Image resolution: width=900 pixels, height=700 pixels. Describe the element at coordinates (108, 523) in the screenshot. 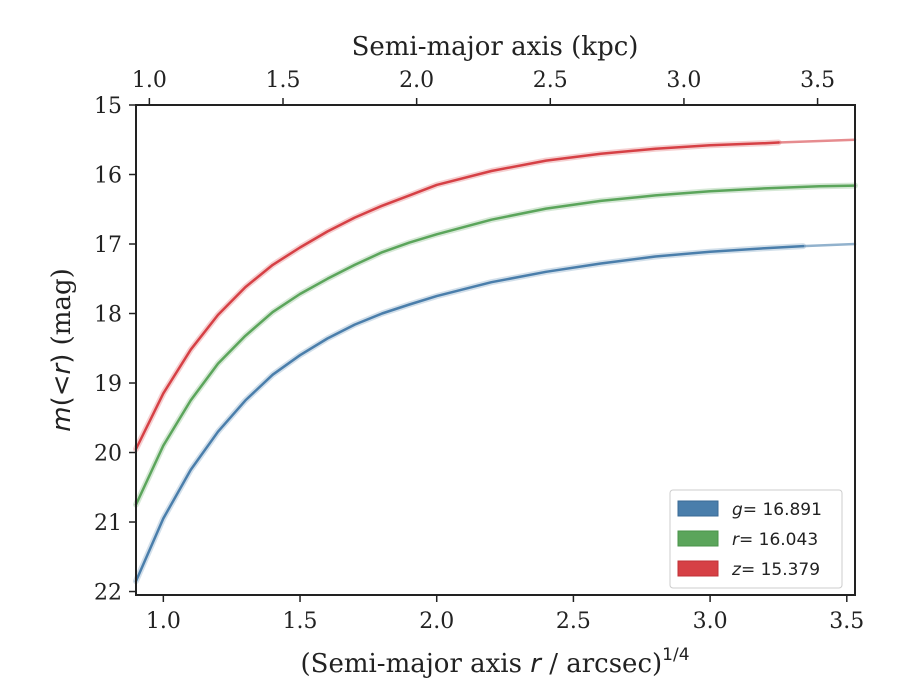

I see `y-tick-label-21: 21` at that location.